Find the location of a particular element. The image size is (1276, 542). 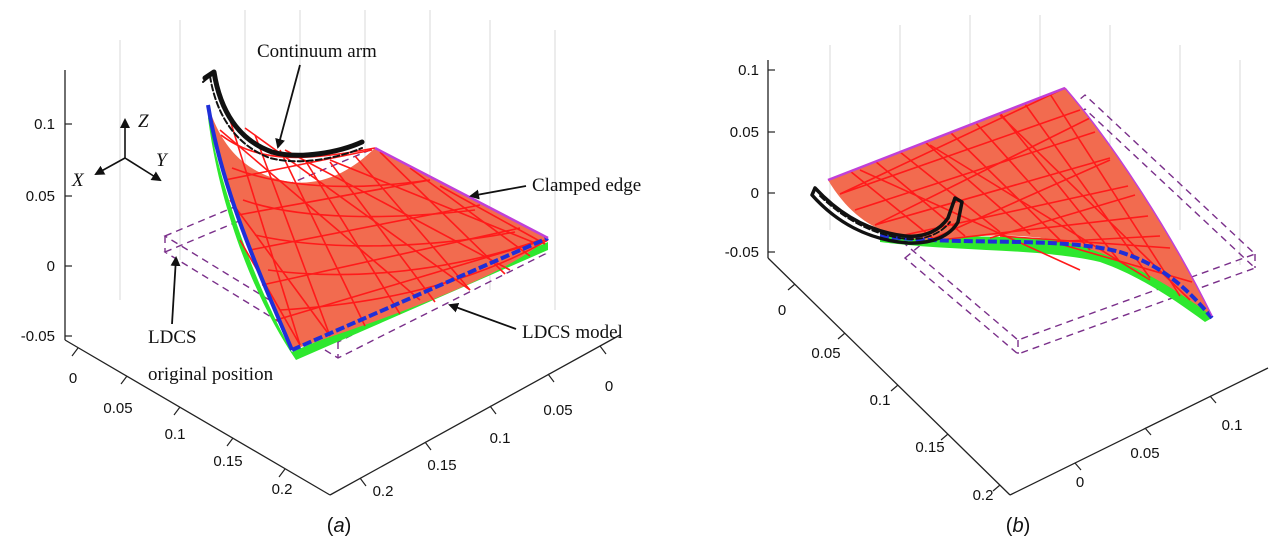

annotation-continuum-arm: Continuum arm is located at coordinates (317, 95).